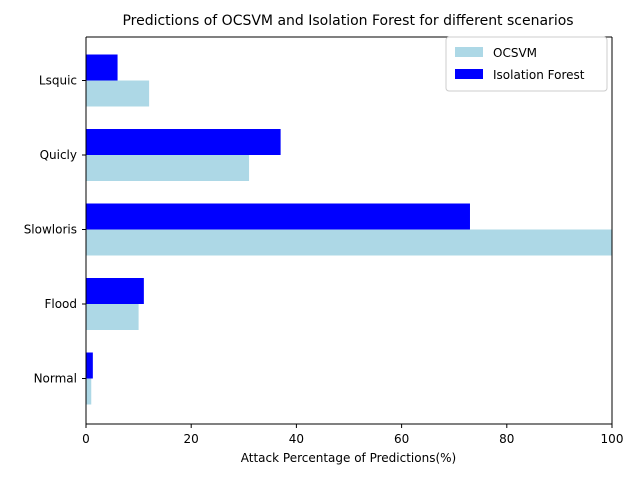 The height and width of the screenshot is (480, 640). Describe the element at coordinates (55, 379) in the screenshot. I see `y-tick-label: Normal` at that location.